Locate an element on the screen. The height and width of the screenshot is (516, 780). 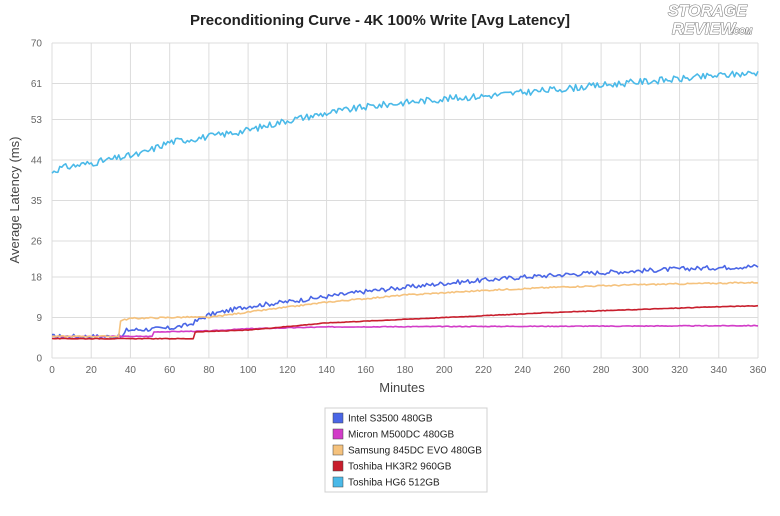
svg-text: STORAGE is located at coordinates (708, 11).